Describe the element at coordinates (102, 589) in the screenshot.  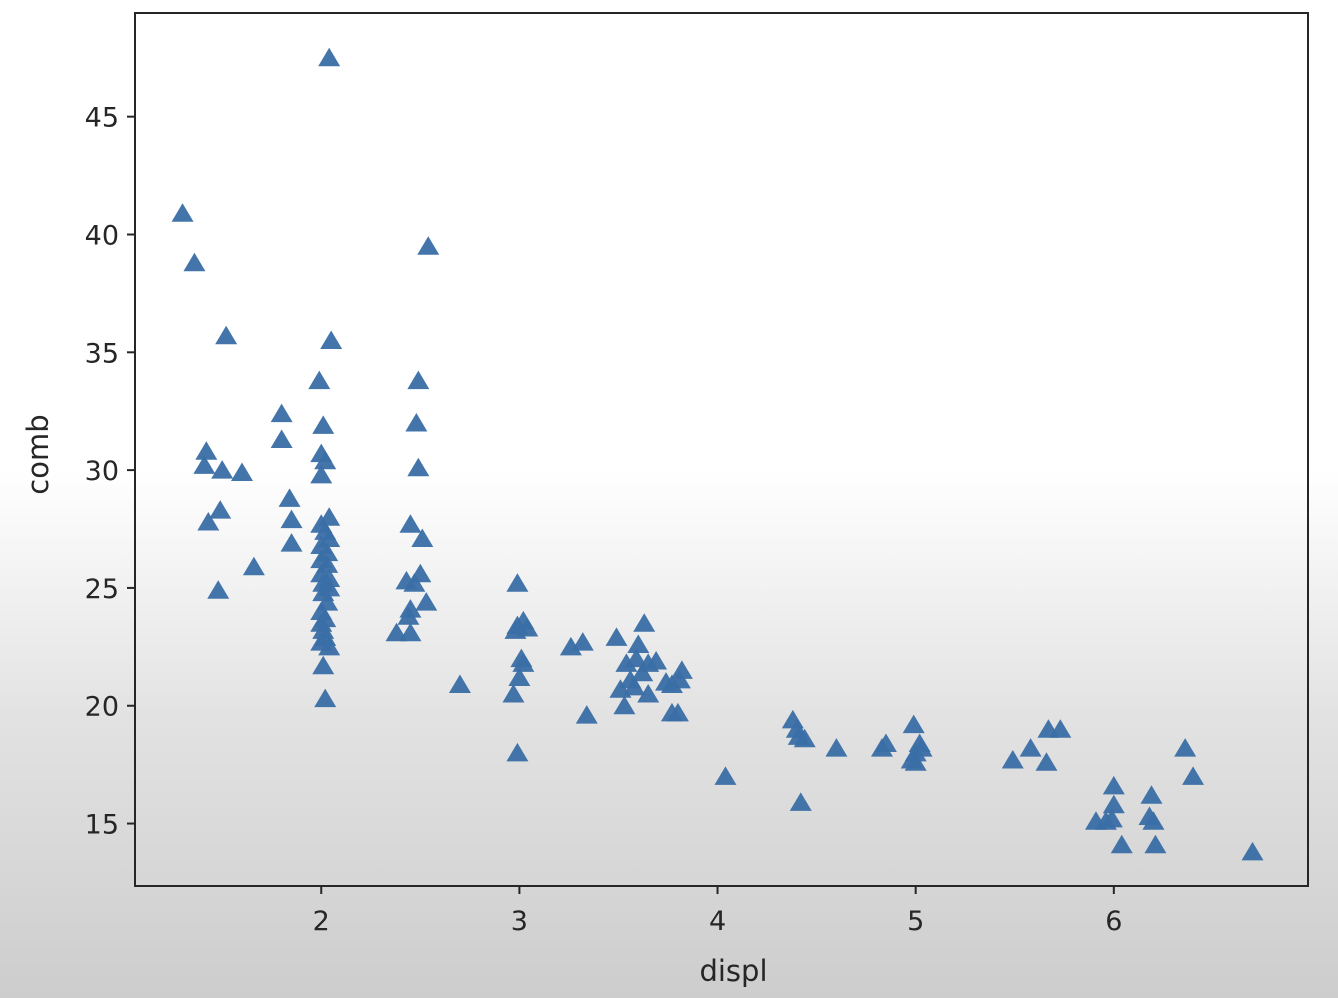
I see `y-tick-label: 25` at that location.